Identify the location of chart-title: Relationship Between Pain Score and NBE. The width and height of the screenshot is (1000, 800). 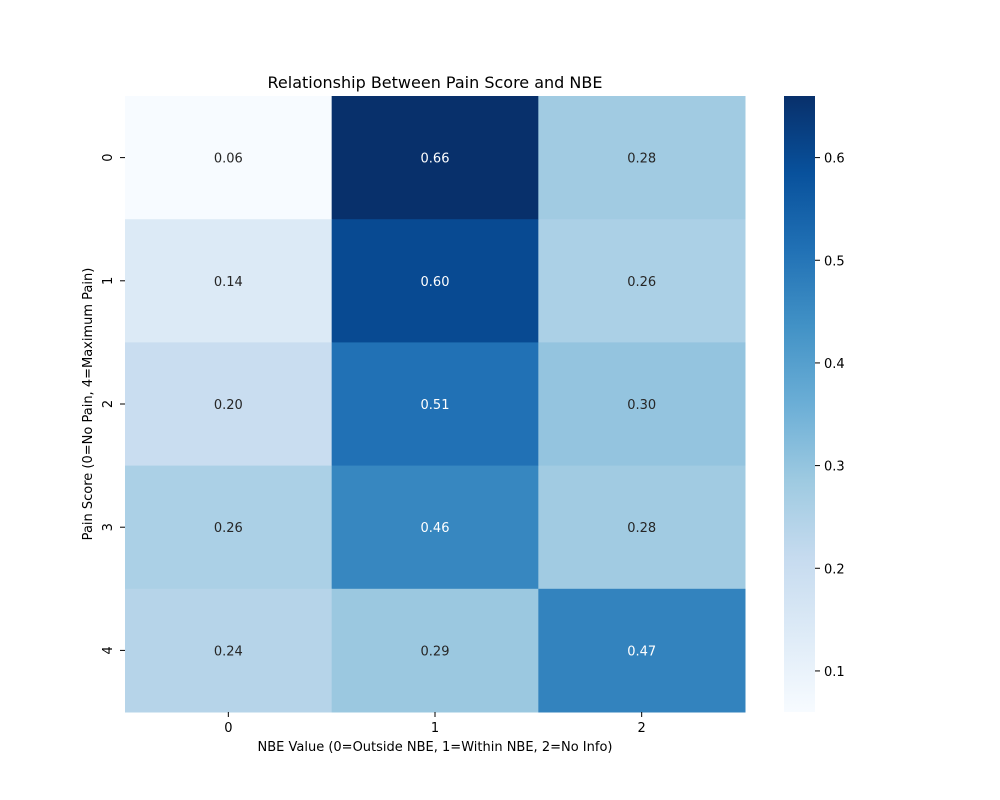
(435, 82).